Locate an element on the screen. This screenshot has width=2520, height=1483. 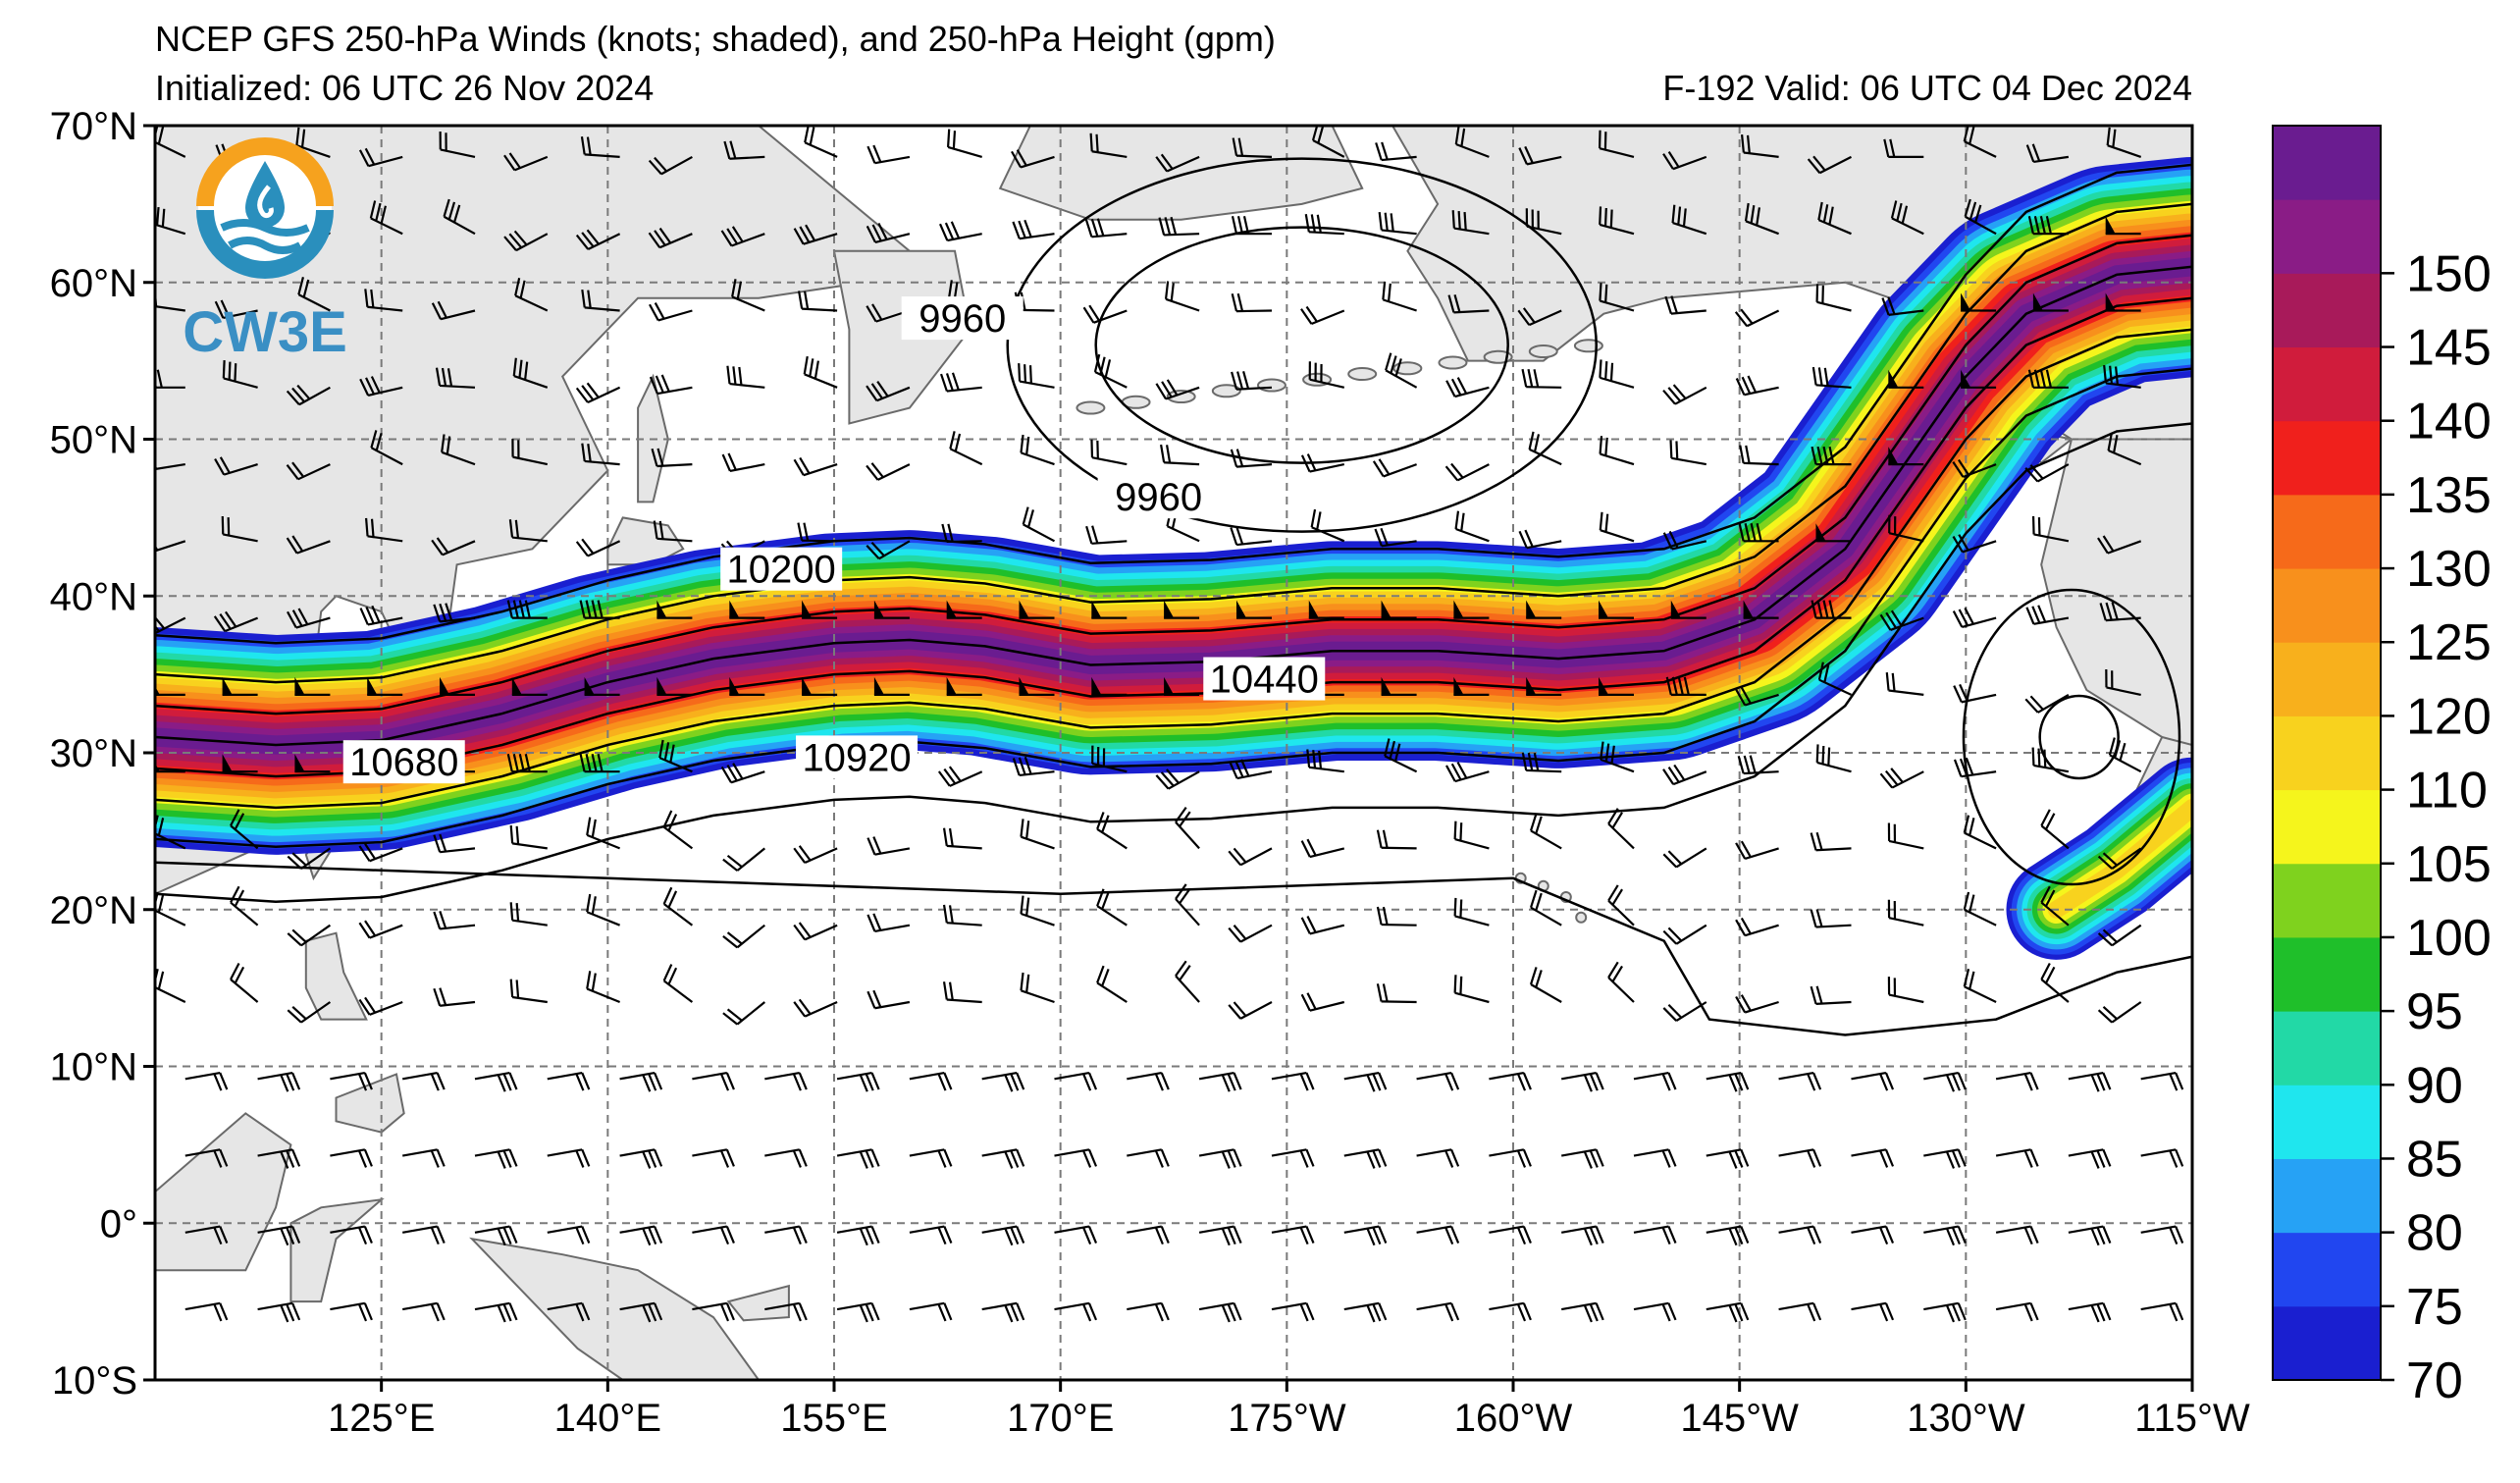
colorbar-segment is located at coordinates (2327, 1196).